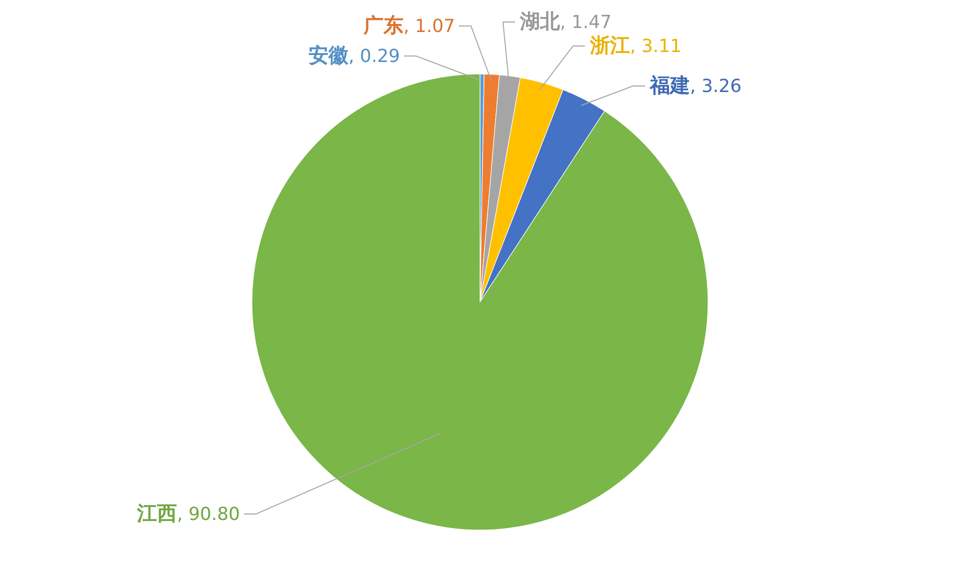 The height and width of the screenshot is (576, 960). Describe the element at coordinates (656, 46) in the screenshot. I see `data-label: , 3.11` at that location.